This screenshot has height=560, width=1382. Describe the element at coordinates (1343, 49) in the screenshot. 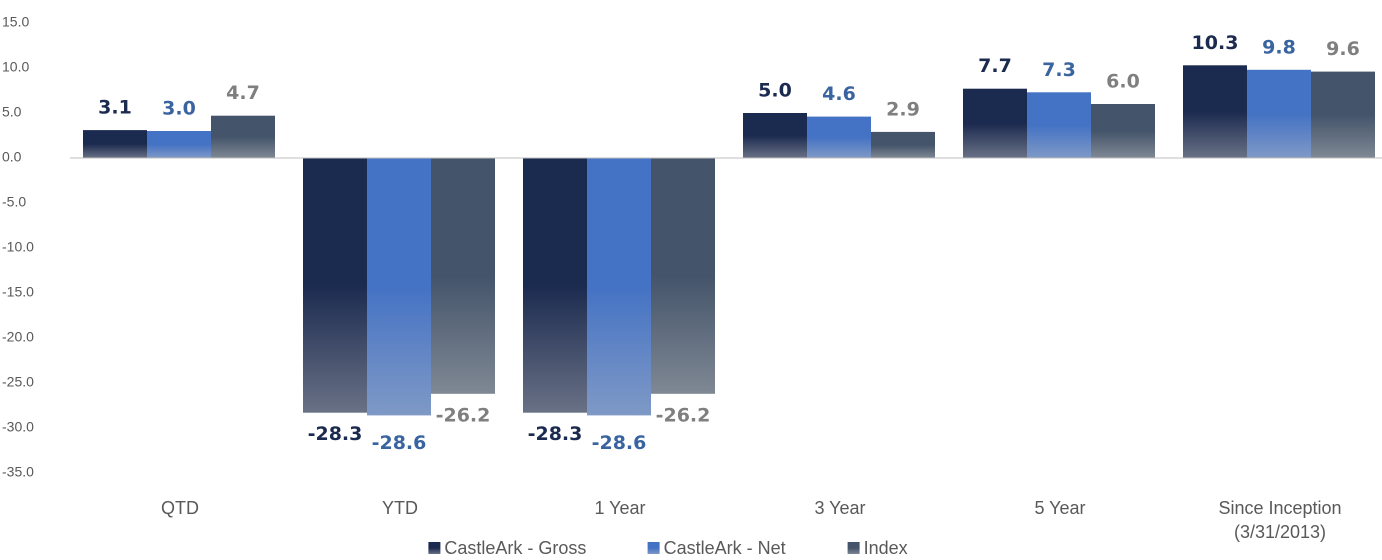

I see `data-label: 9.6` at that location.